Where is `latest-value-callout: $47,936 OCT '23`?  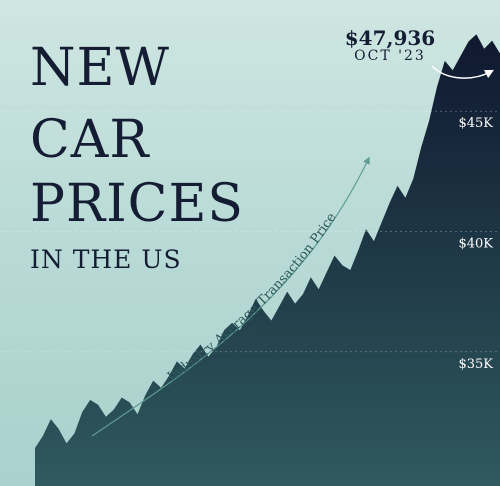 latest-value-callout: $47,936 OCT '23 is located at coordinates (390, 45).